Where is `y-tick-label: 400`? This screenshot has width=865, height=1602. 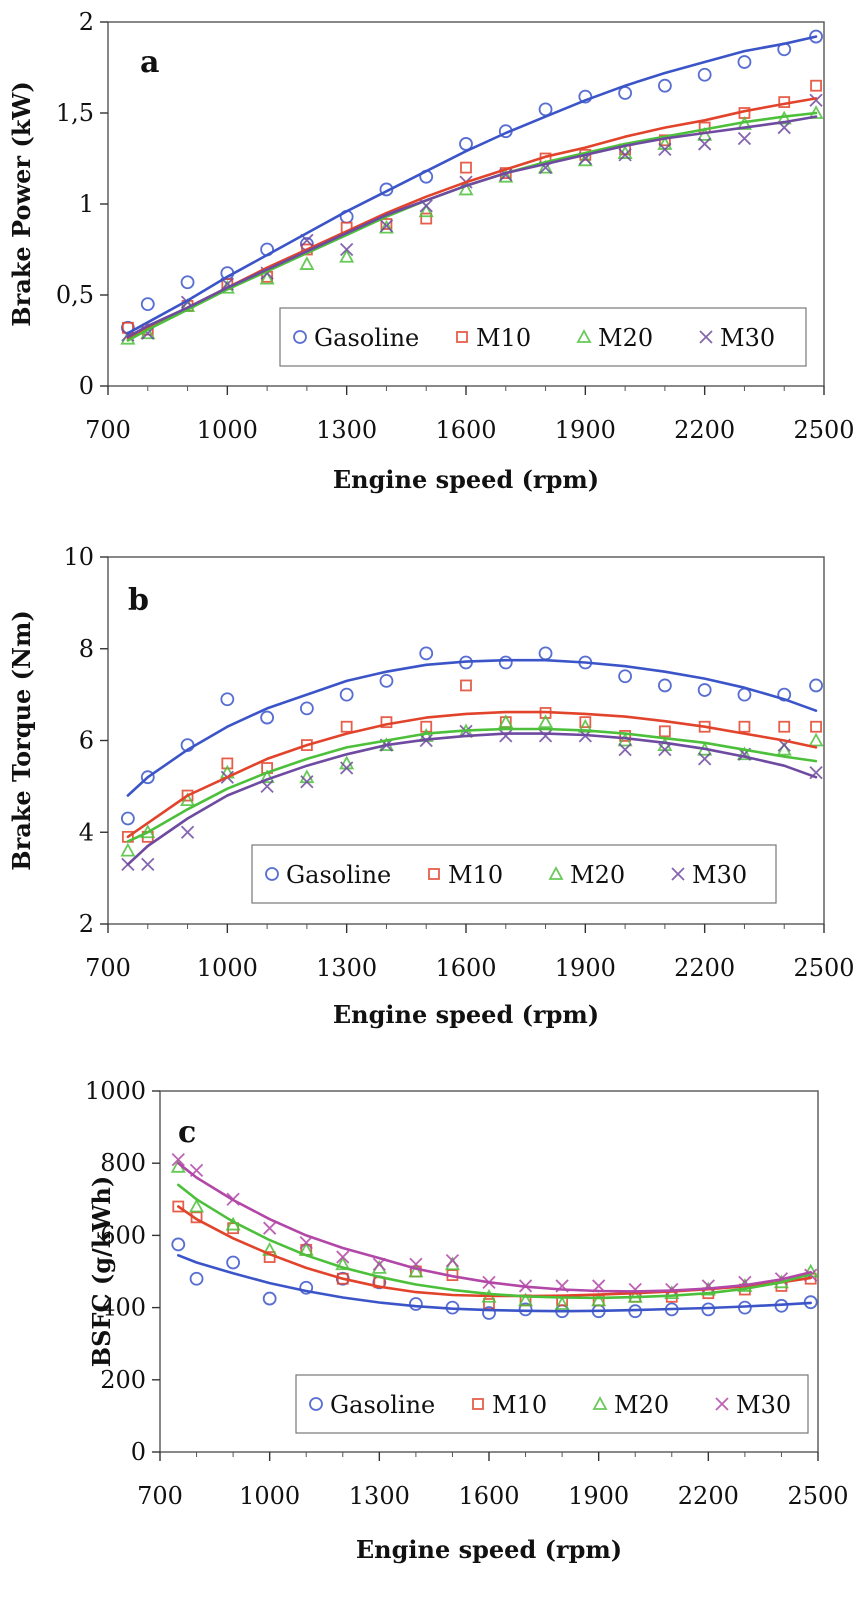
y-tick-label: 400 is located at coordinates (123, 1308).